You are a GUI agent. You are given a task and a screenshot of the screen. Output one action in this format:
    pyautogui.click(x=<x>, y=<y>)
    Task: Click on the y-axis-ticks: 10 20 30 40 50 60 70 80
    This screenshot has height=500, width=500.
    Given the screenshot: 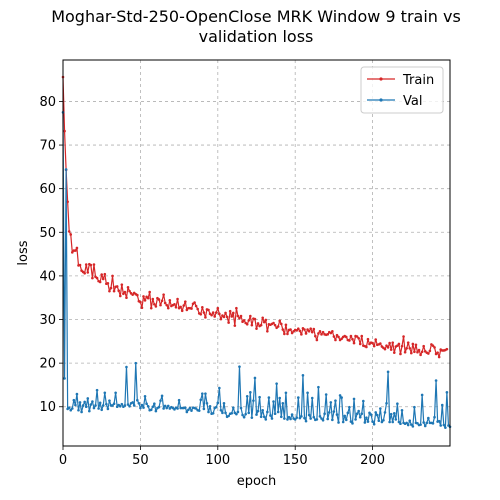 What is the action you would take?
    pyautogui.click(x=51, y=255)
    